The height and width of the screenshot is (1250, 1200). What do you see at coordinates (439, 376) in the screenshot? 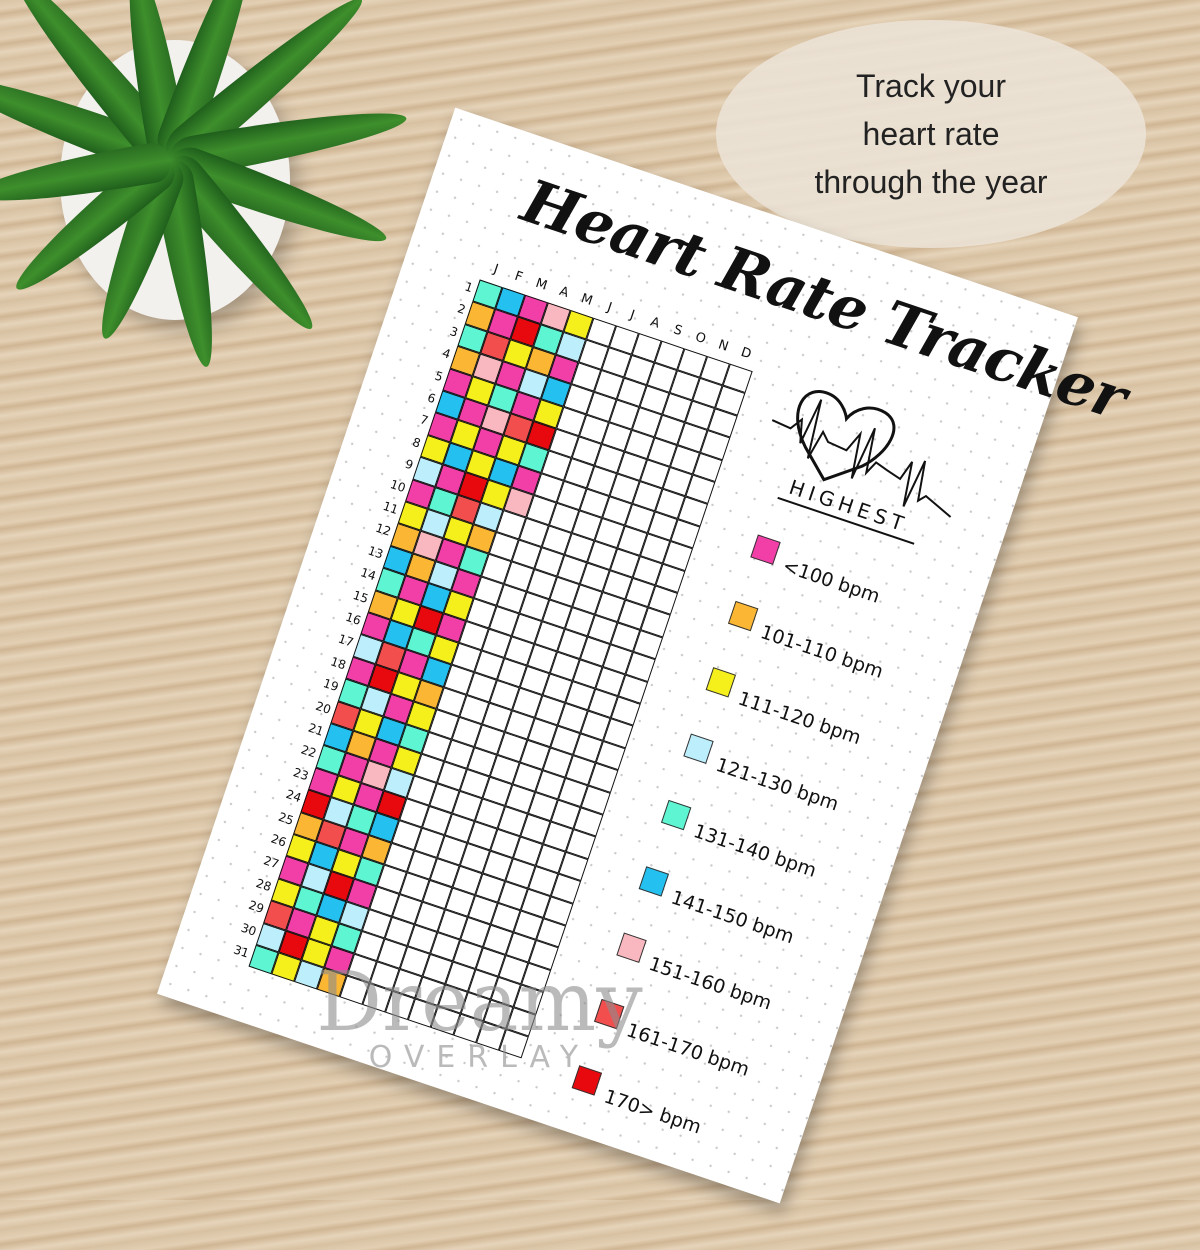
I see `day-label: 5` at bounding box center [439, 376].